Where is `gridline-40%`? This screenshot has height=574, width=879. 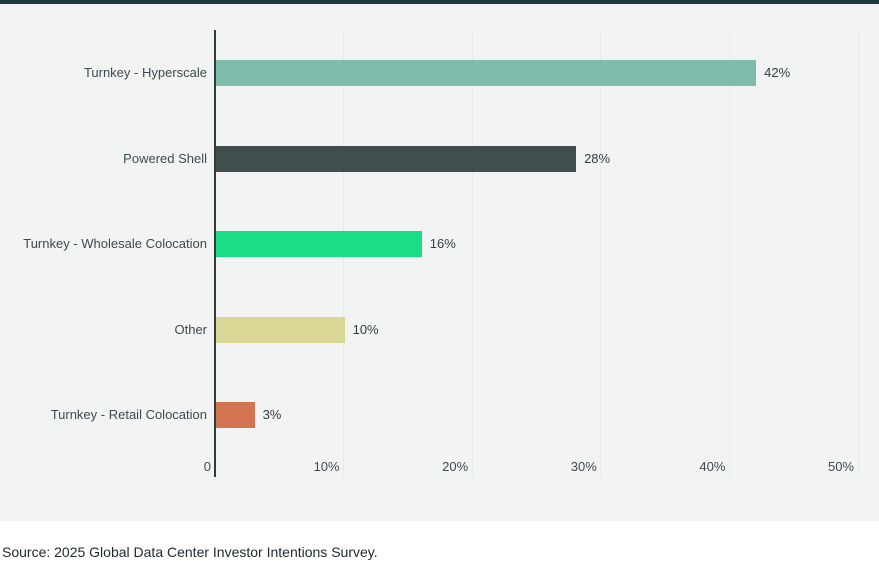 gridline-40% is located at coordinates (729, 253).